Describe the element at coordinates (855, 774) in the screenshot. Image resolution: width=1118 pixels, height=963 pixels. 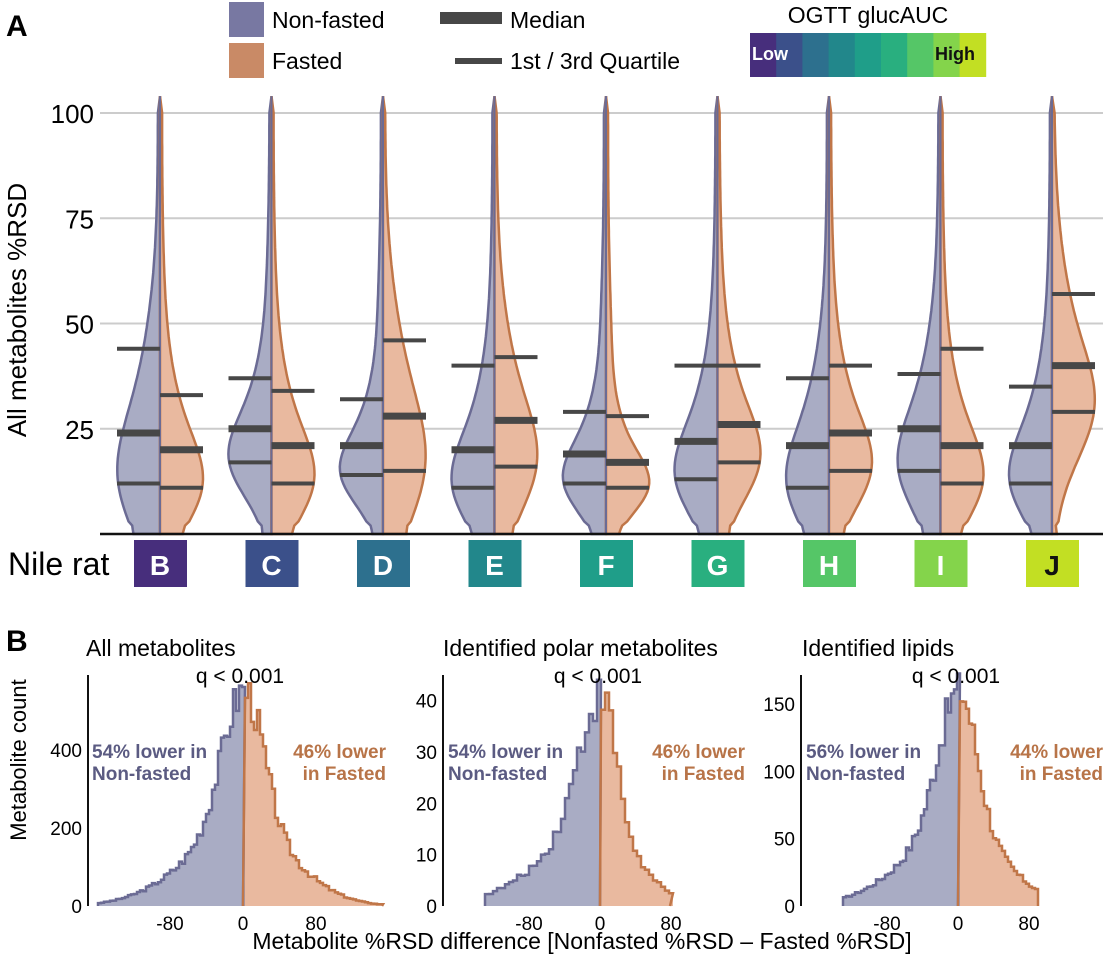
I see `histogram-left-annotation: Non-fasted` at that location.